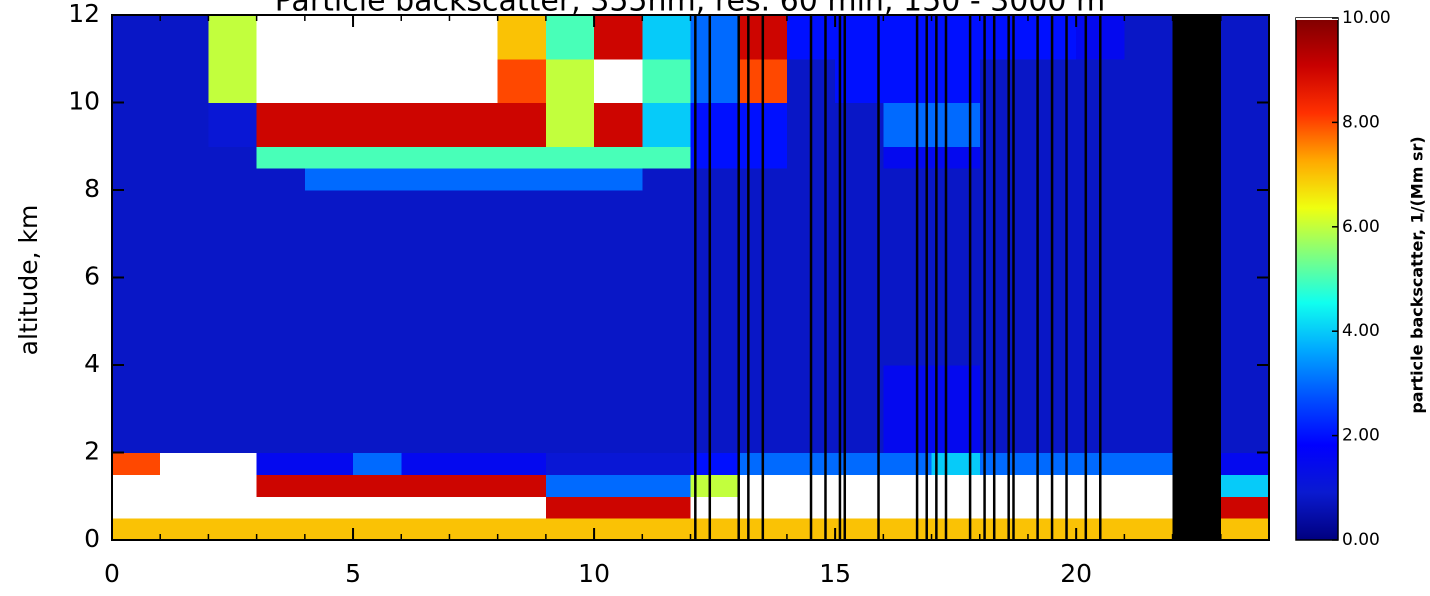 Image resolution: width=1430 pixels, height=596 pixels. What do you see at coordinates (92, 188) in the screenshot?
I see `y-tick-label: 8` at bounding box center [92, 188].